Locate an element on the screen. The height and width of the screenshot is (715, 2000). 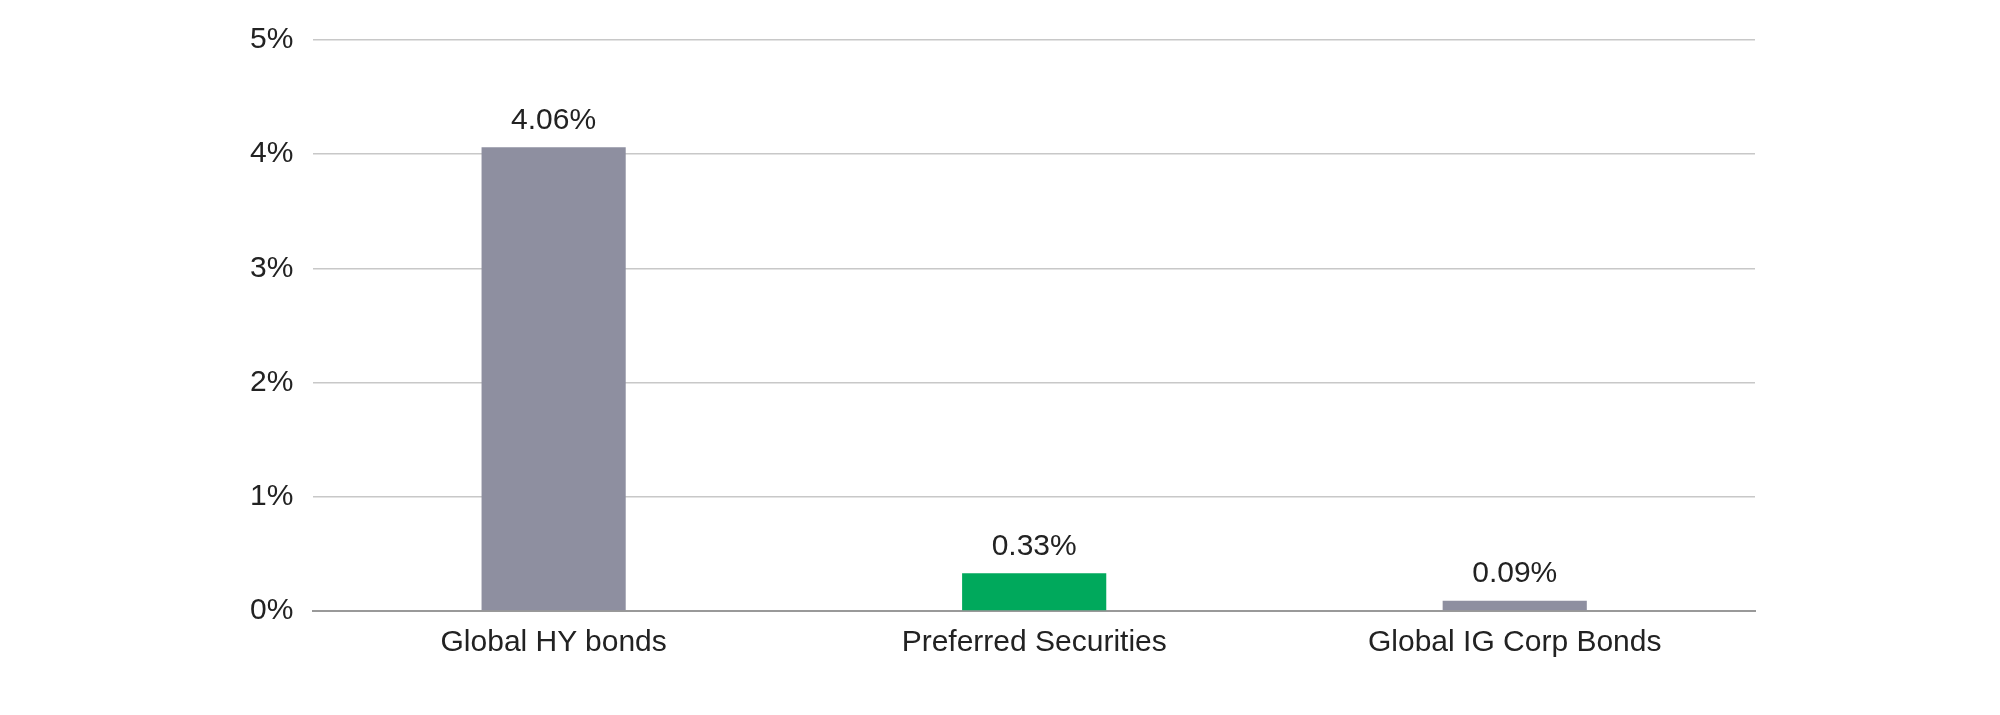
x-tick-label: Preferred Securities is located at coordinates (1034, 641).